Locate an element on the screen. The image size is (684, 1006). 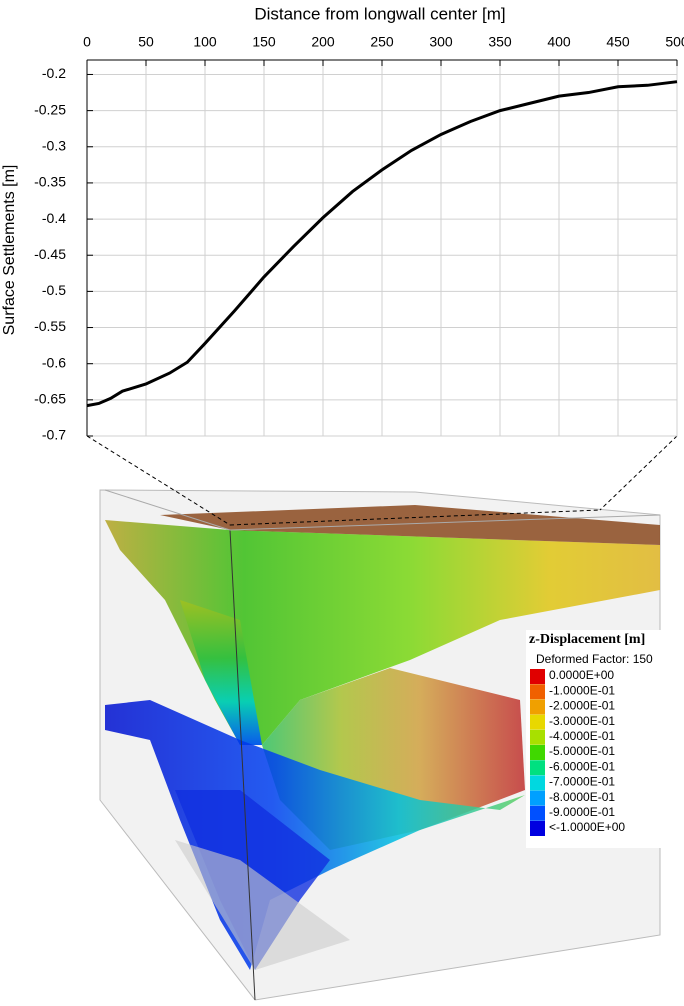
legend-label: -7.0000E-01 is located at coordinates (582, 782).